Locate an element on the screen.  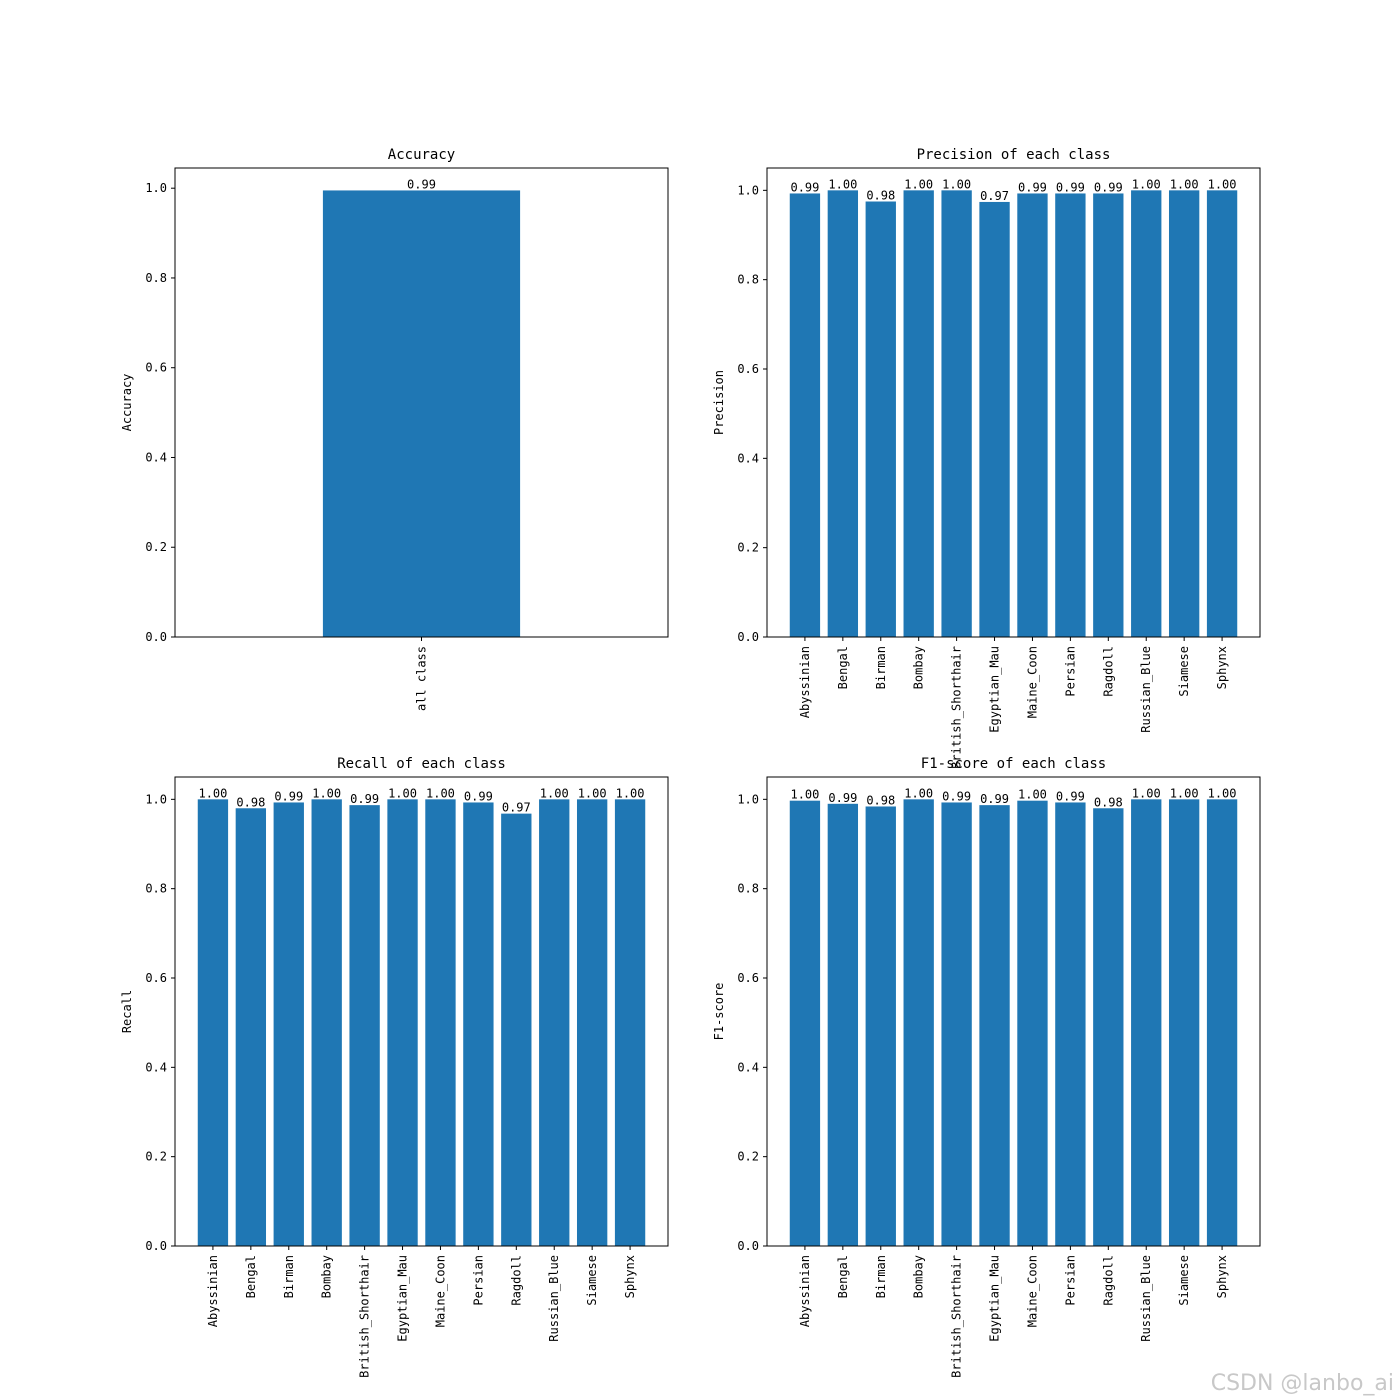
chart-title: Accuracy is located at coordinates (421, 155).